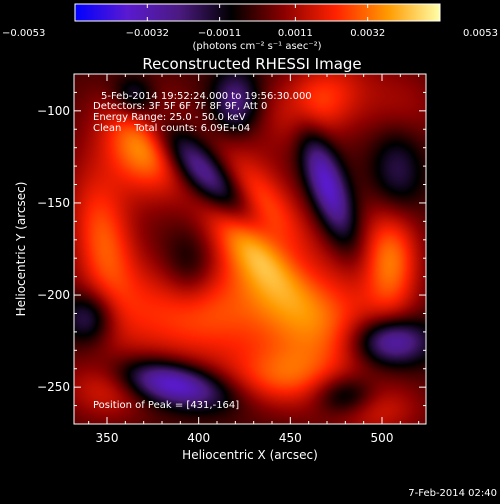 The width and height of the screenshot is (500, 504). Describe the element at coordinates (250, 455) in the screenshot. I see `x-axis-label: Heliocentric X (arcsec)` at that location.